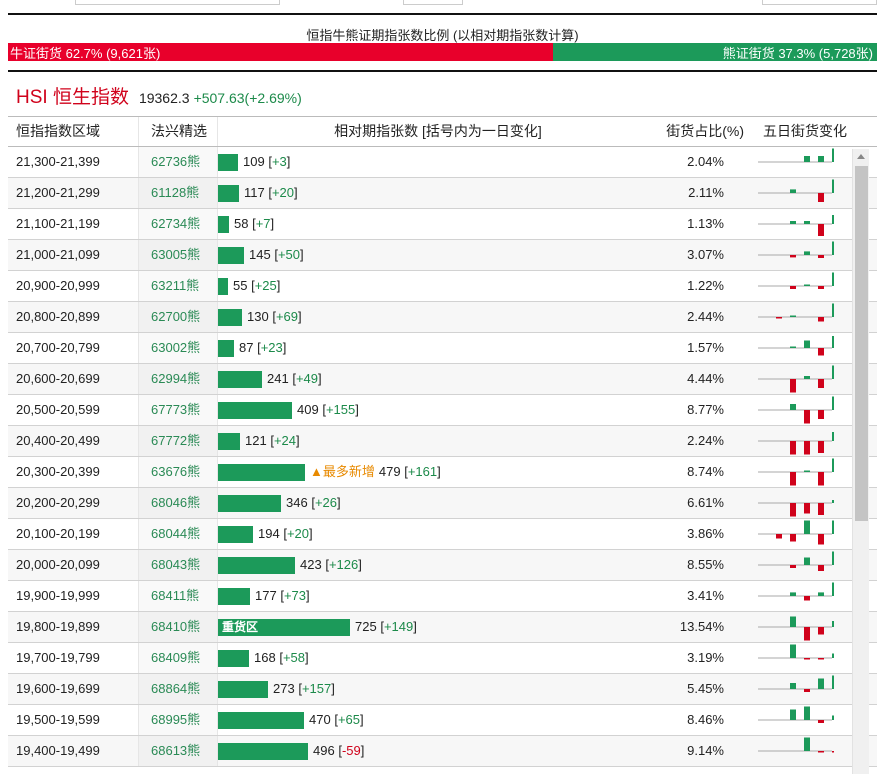  What do you see at coordinates (351, 750) in the screenshot?
I see `contracts-change: -59` at bounding box center [351, 750].